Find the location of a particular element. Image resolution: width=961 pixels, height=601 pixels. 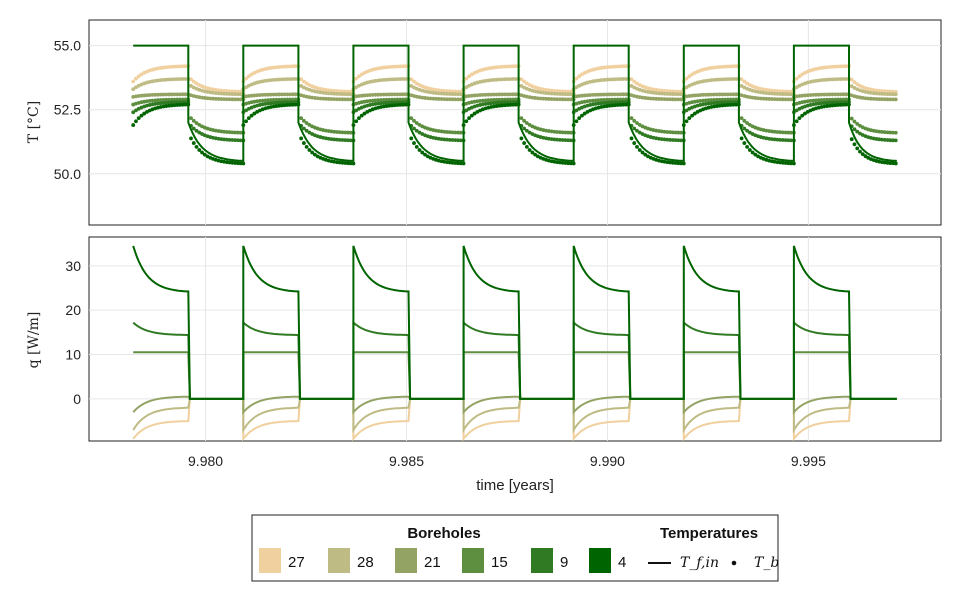

y-tick-label: 52.5 is located at coordinates (67, 110).